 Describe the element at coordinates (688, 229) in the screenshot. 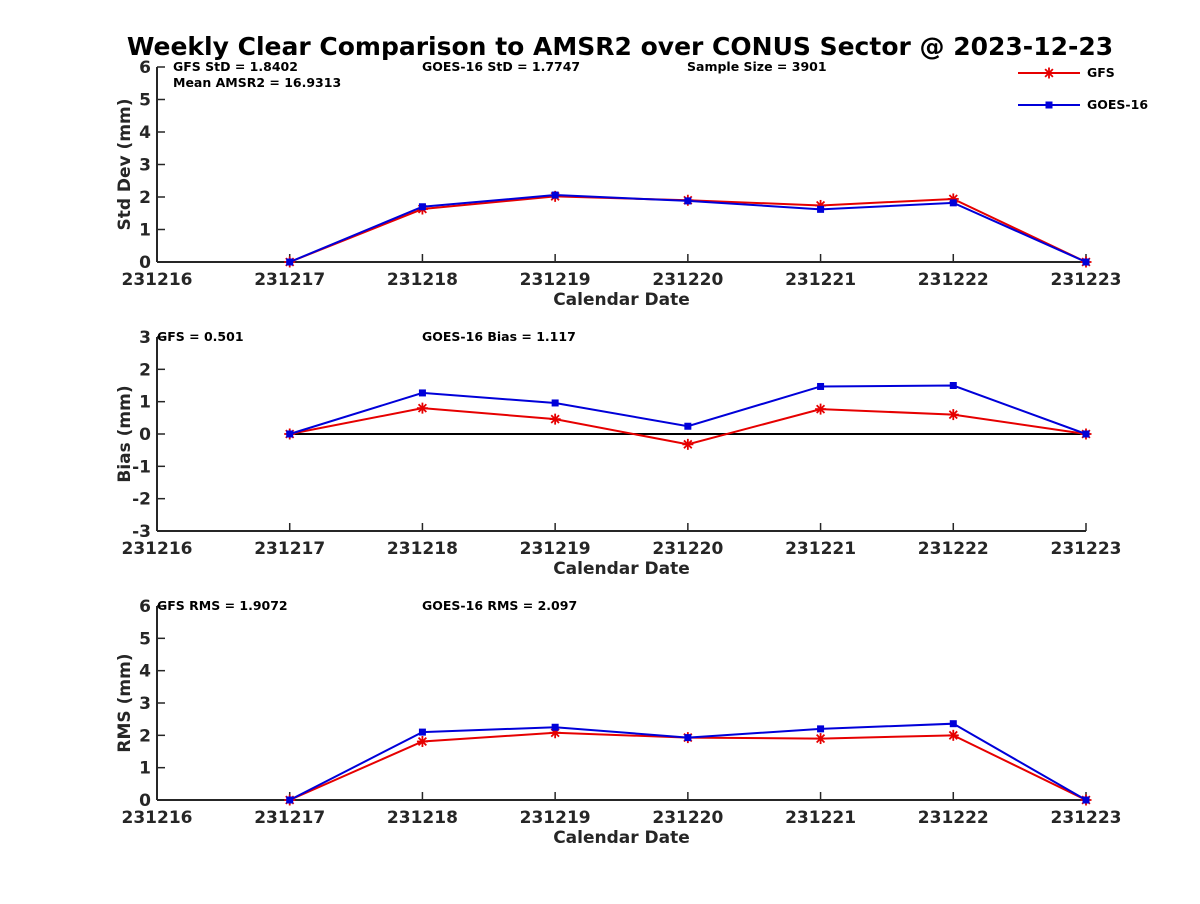

I see `series-line-gfs` at that location.